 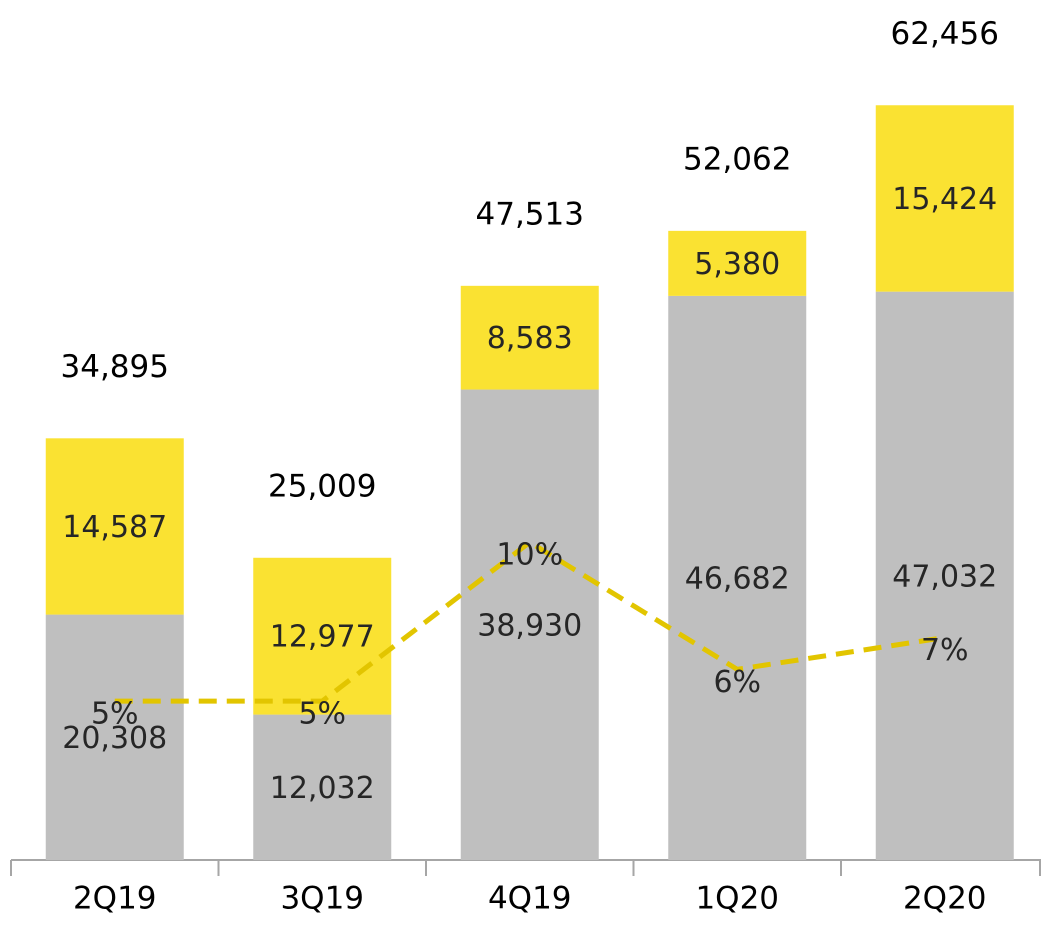 I want to click on value-label: 20,308, so click(x=114, y=738).